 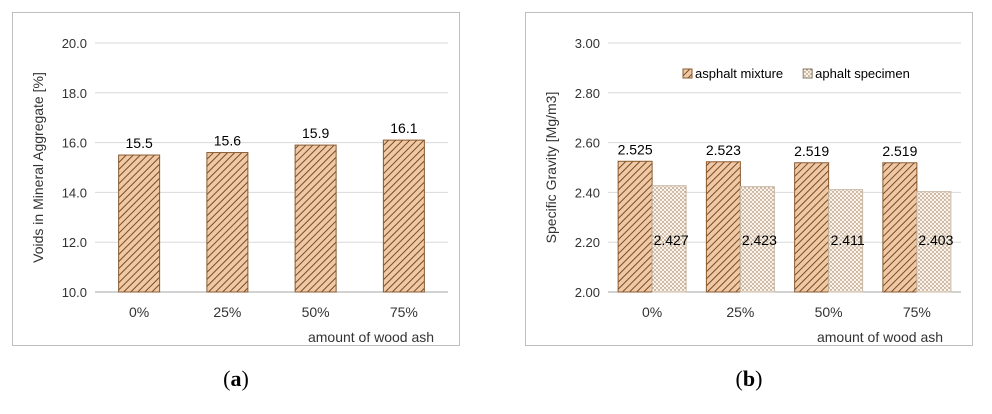 I want to click on y-tick-label: 12.0, so click(x=74, y=242).